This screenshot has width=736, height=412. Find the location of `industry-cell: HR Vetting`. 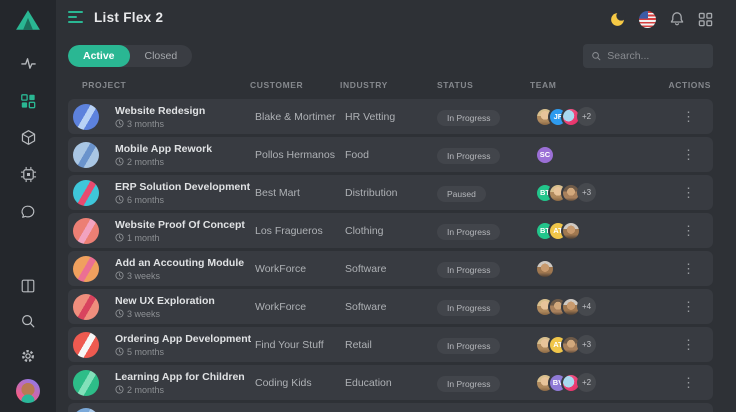

industry-cell: HR Vetting is located at coordinates (370, 116).